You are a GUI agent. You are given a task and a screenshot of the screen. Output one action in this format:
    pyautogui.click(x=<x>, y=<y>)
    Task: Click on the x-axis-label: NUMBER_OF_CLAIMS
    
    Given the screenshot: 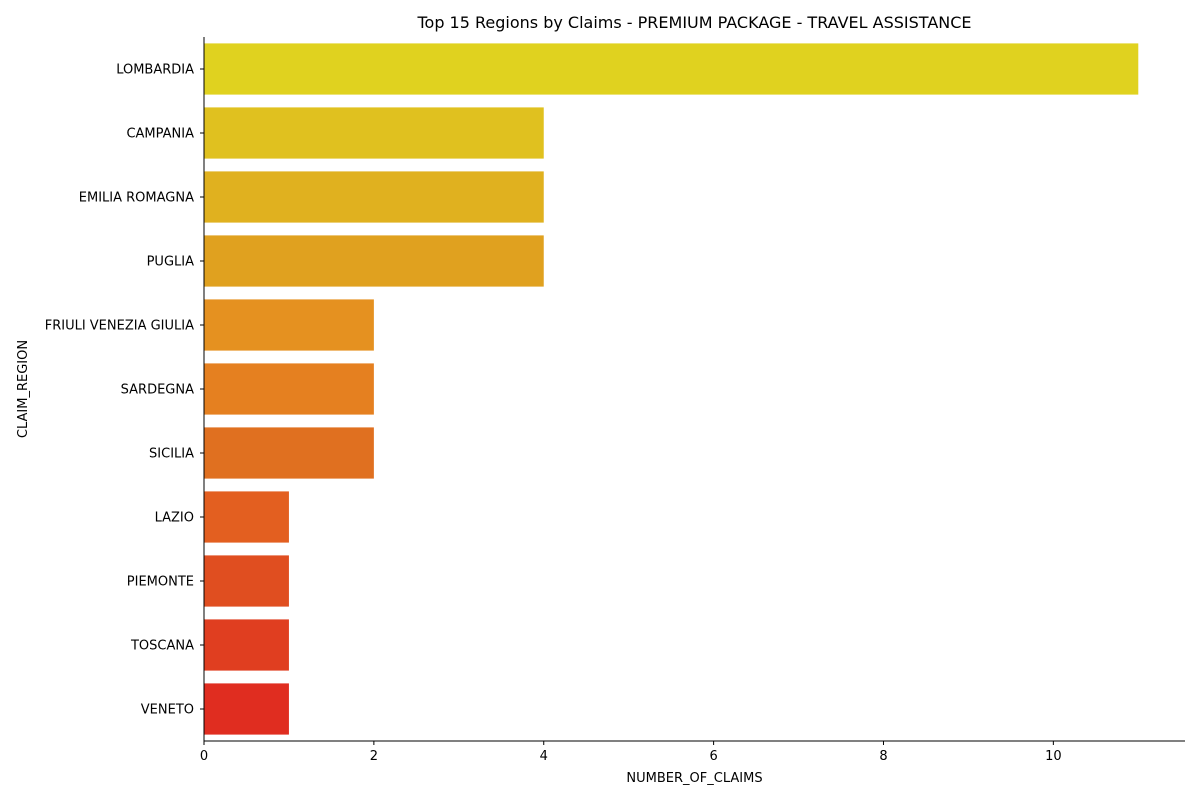 What is the action you would take?
    pyautogui.click(x=694, y=778)
    